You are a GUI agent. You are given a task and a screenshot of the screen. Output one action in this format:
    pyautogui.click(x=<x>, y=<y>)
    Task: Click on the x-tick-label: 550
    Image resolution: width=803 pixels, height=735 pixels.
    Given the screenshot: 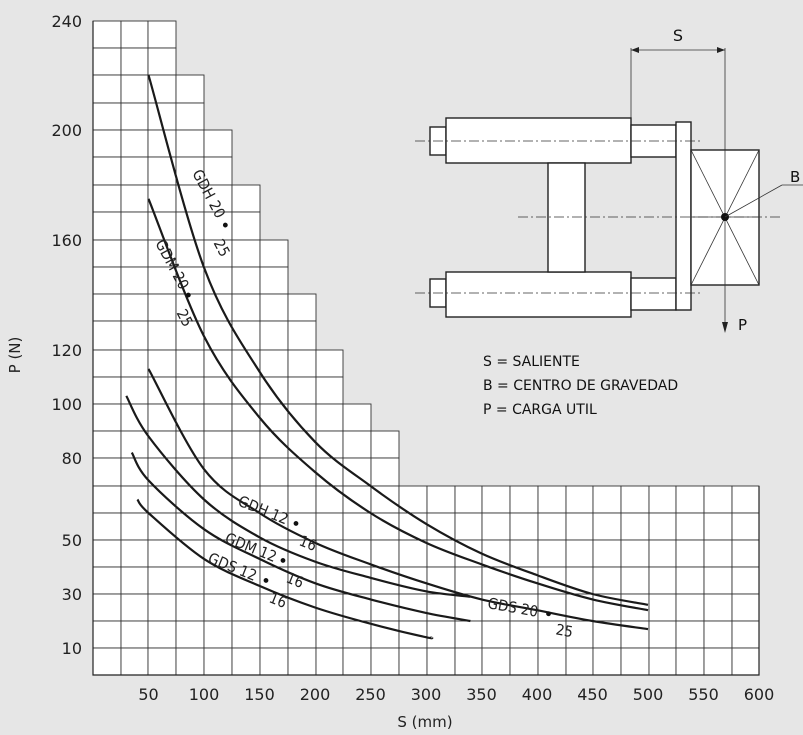 What is the action you would take?
    pyautogui.click(x=703, y=694)
    